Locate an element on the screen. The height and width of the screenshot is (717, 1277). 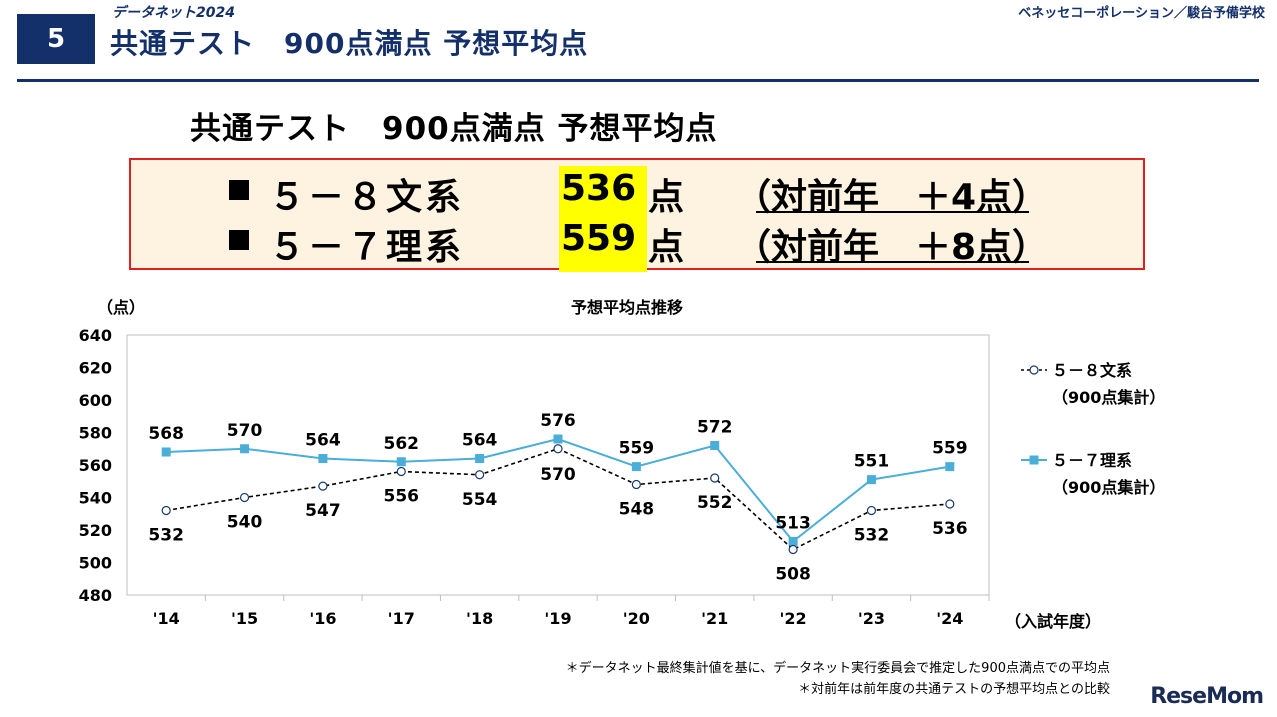
chart-title: 予想平均点推移 is located at coordinates (627, 307).